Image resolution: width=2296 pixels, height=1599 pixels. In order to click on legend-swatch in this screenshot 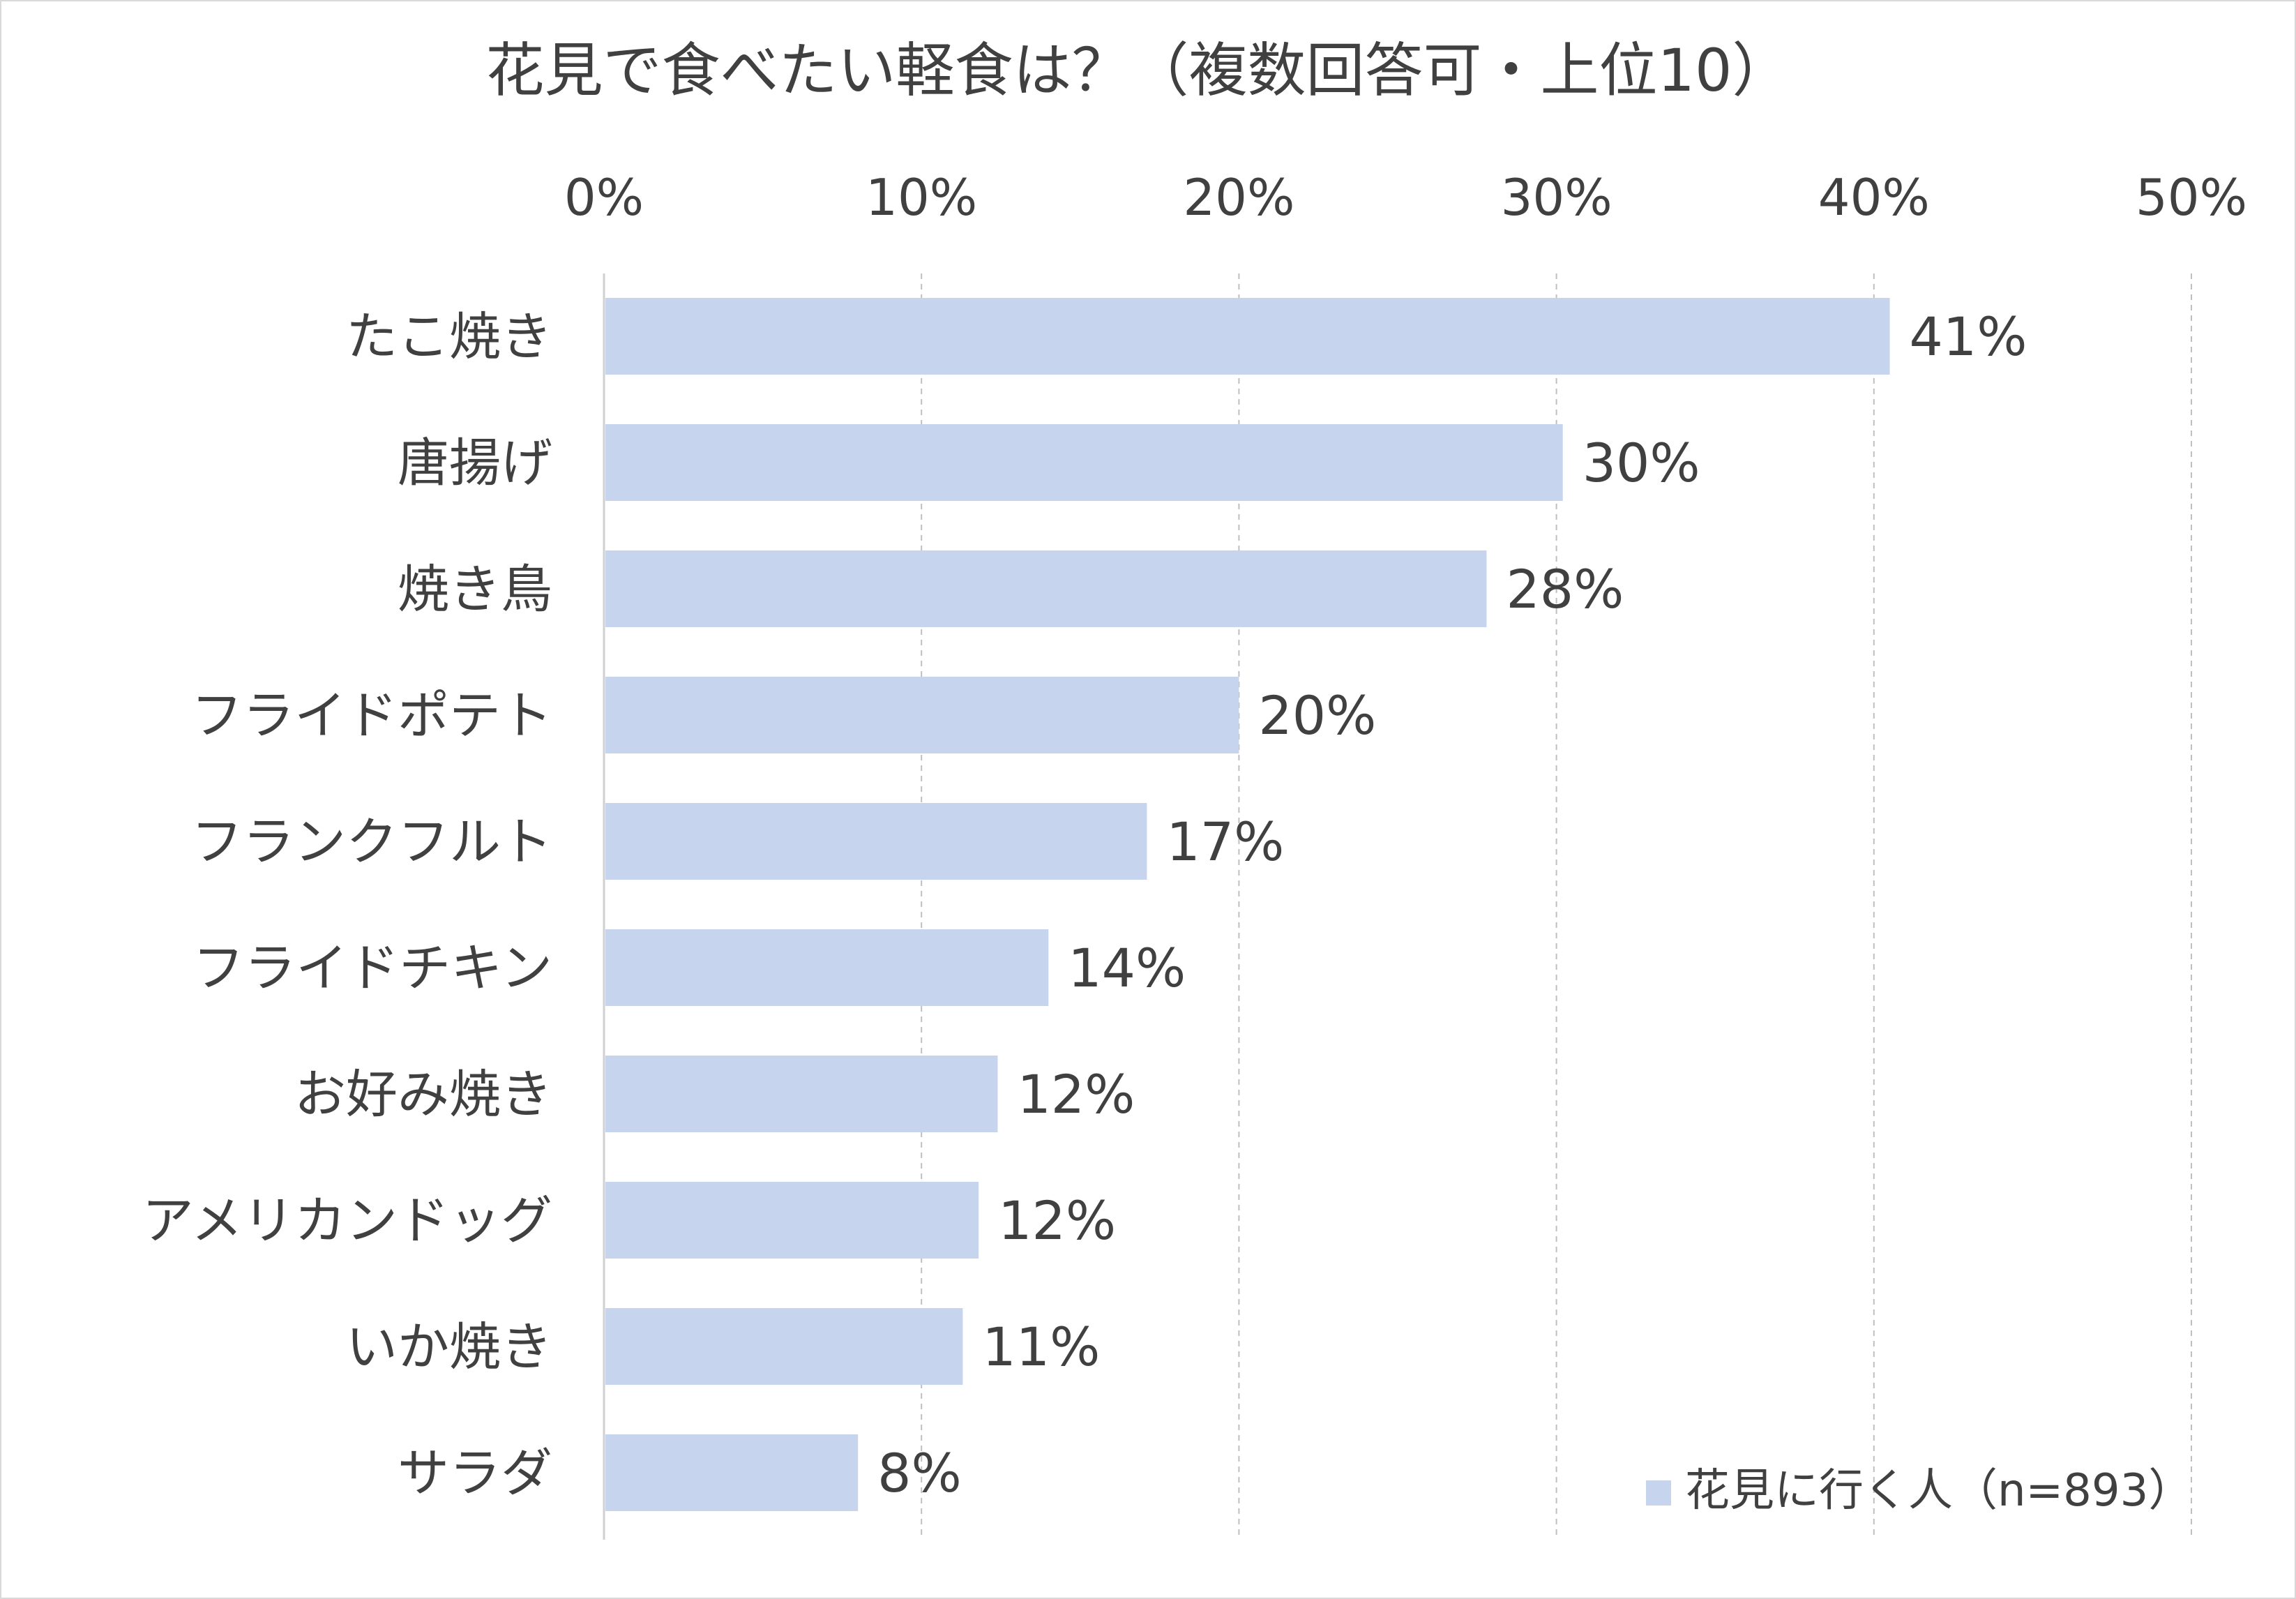, I will do `click(1658, 1493)`.